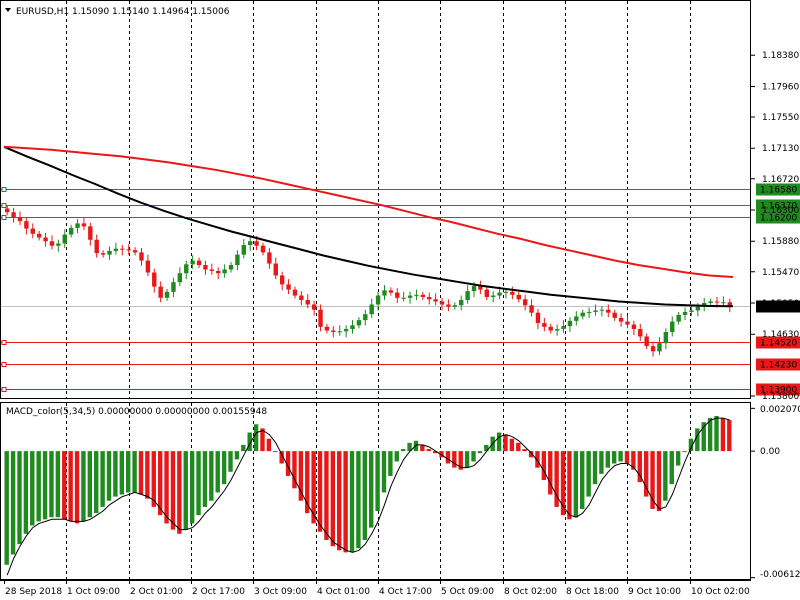 The height and width of the screenshot is (600, 800). Describe the element at coordinates (775, 492) in the screenshot. I see `macd-axis: 0.002070 0.00 -0.006125` at that location.